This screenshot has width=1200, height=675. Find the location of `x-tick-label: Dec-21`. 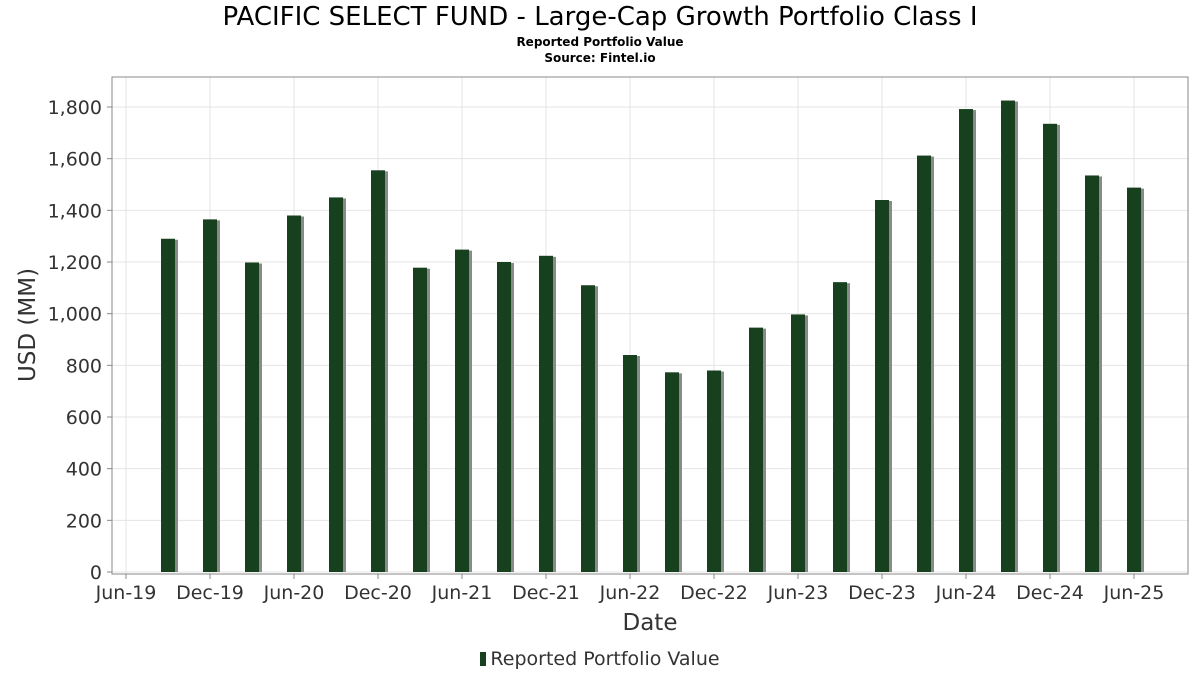

x-tick-label: Dec-21 is located at coordinates (546, 593).